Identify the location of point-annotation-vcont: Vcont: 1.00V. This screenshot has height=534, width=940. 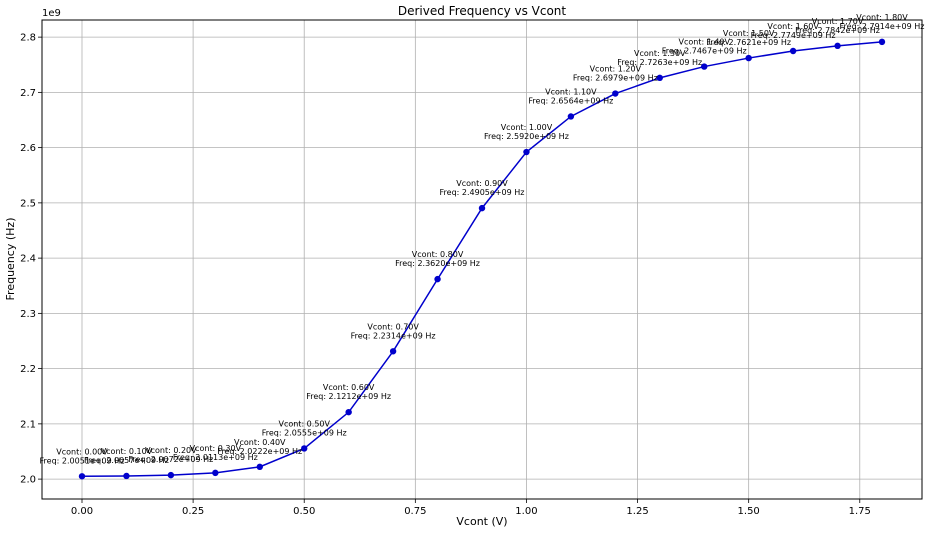
(527, 127).